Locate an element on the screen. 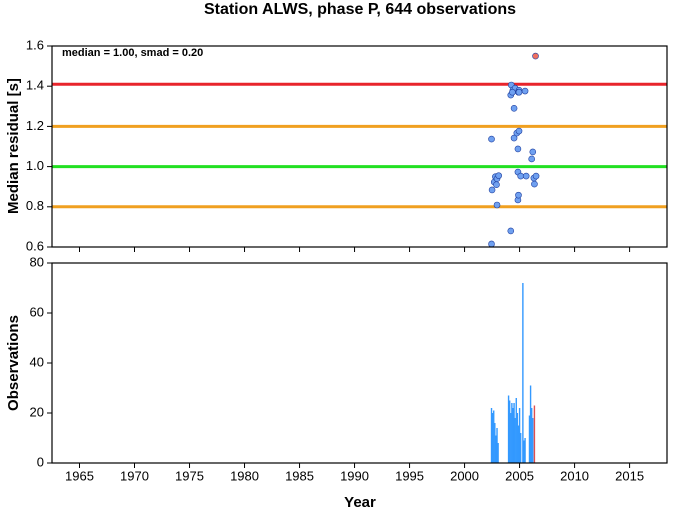 The height and width of the screenshot is (516, 673). y-tick-label: 20 is located at coordinates (37, 411).